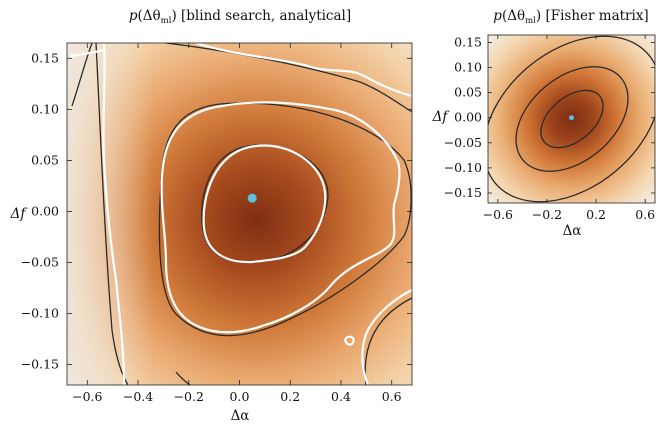 The width and height of the screenshot is (656, 424). Describe the element at coordinates (341, 396) in the screenshot. I see `x-tick-label: 0.4` at that location.